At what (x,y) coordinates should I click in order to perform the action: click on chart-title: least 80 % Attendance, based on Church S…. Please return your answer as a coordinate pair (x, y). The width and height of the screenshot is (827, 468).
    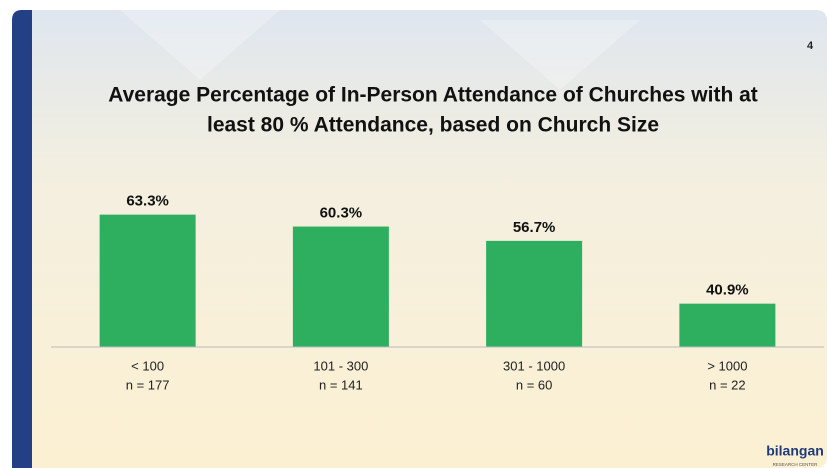
    Looking at the image, I should click on (433, 125).